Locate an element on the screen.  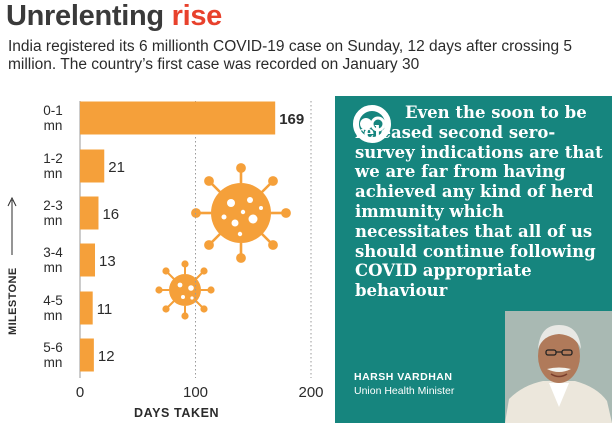
speaker-role: Union Health Minister is located at coordinates (404, 391).